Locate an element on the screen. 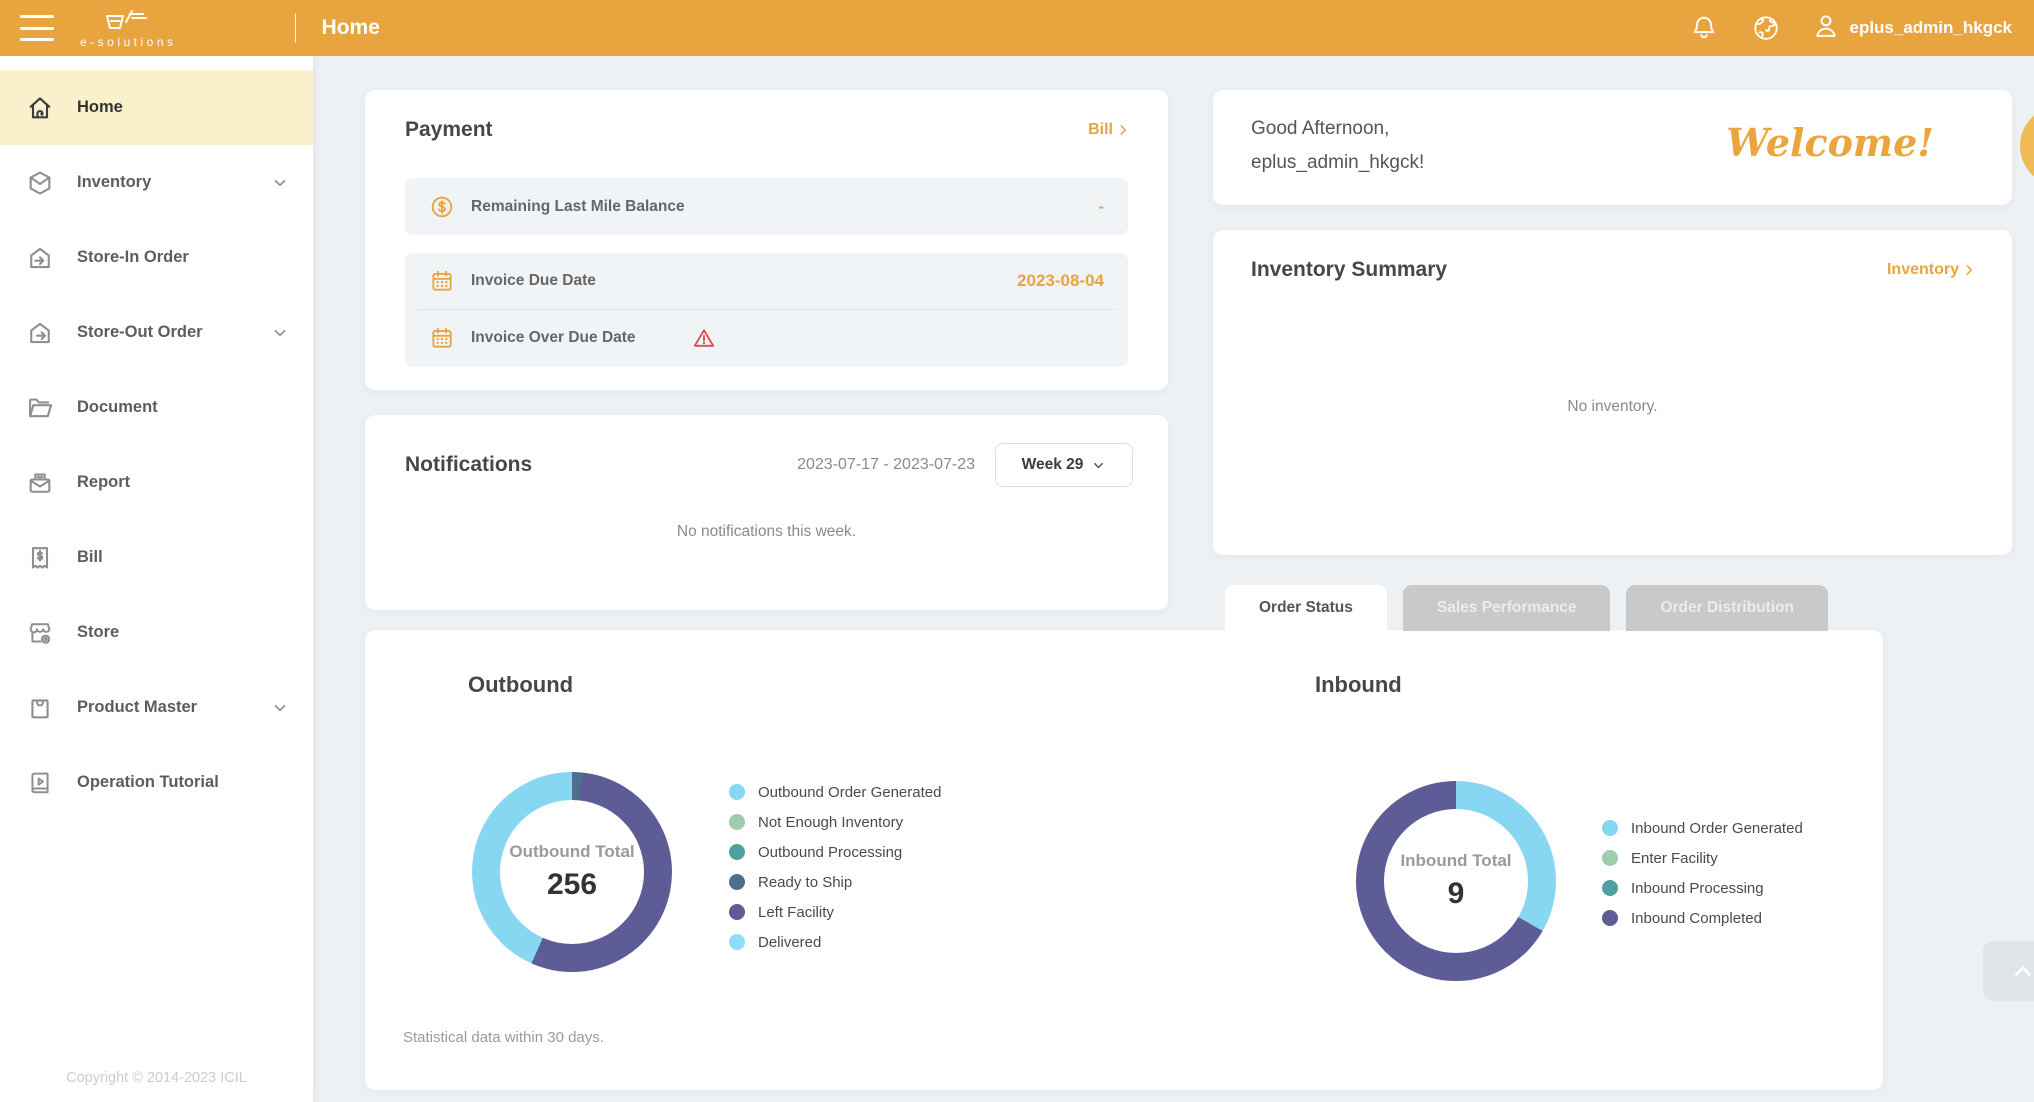 This screenshot has width=2034, height=1102. header-actions: eplus_admin_hkgck is located at coordinates (1850, 28).